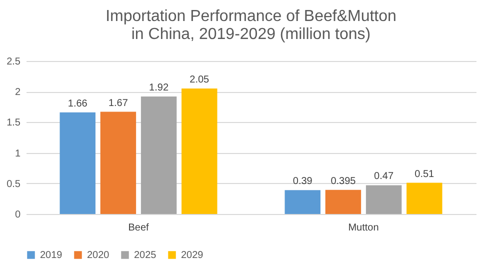 Image resolution: width=490 pixels, height=266 pixels. I want to click on y-tick-label: 2.5, so click(13, 62).